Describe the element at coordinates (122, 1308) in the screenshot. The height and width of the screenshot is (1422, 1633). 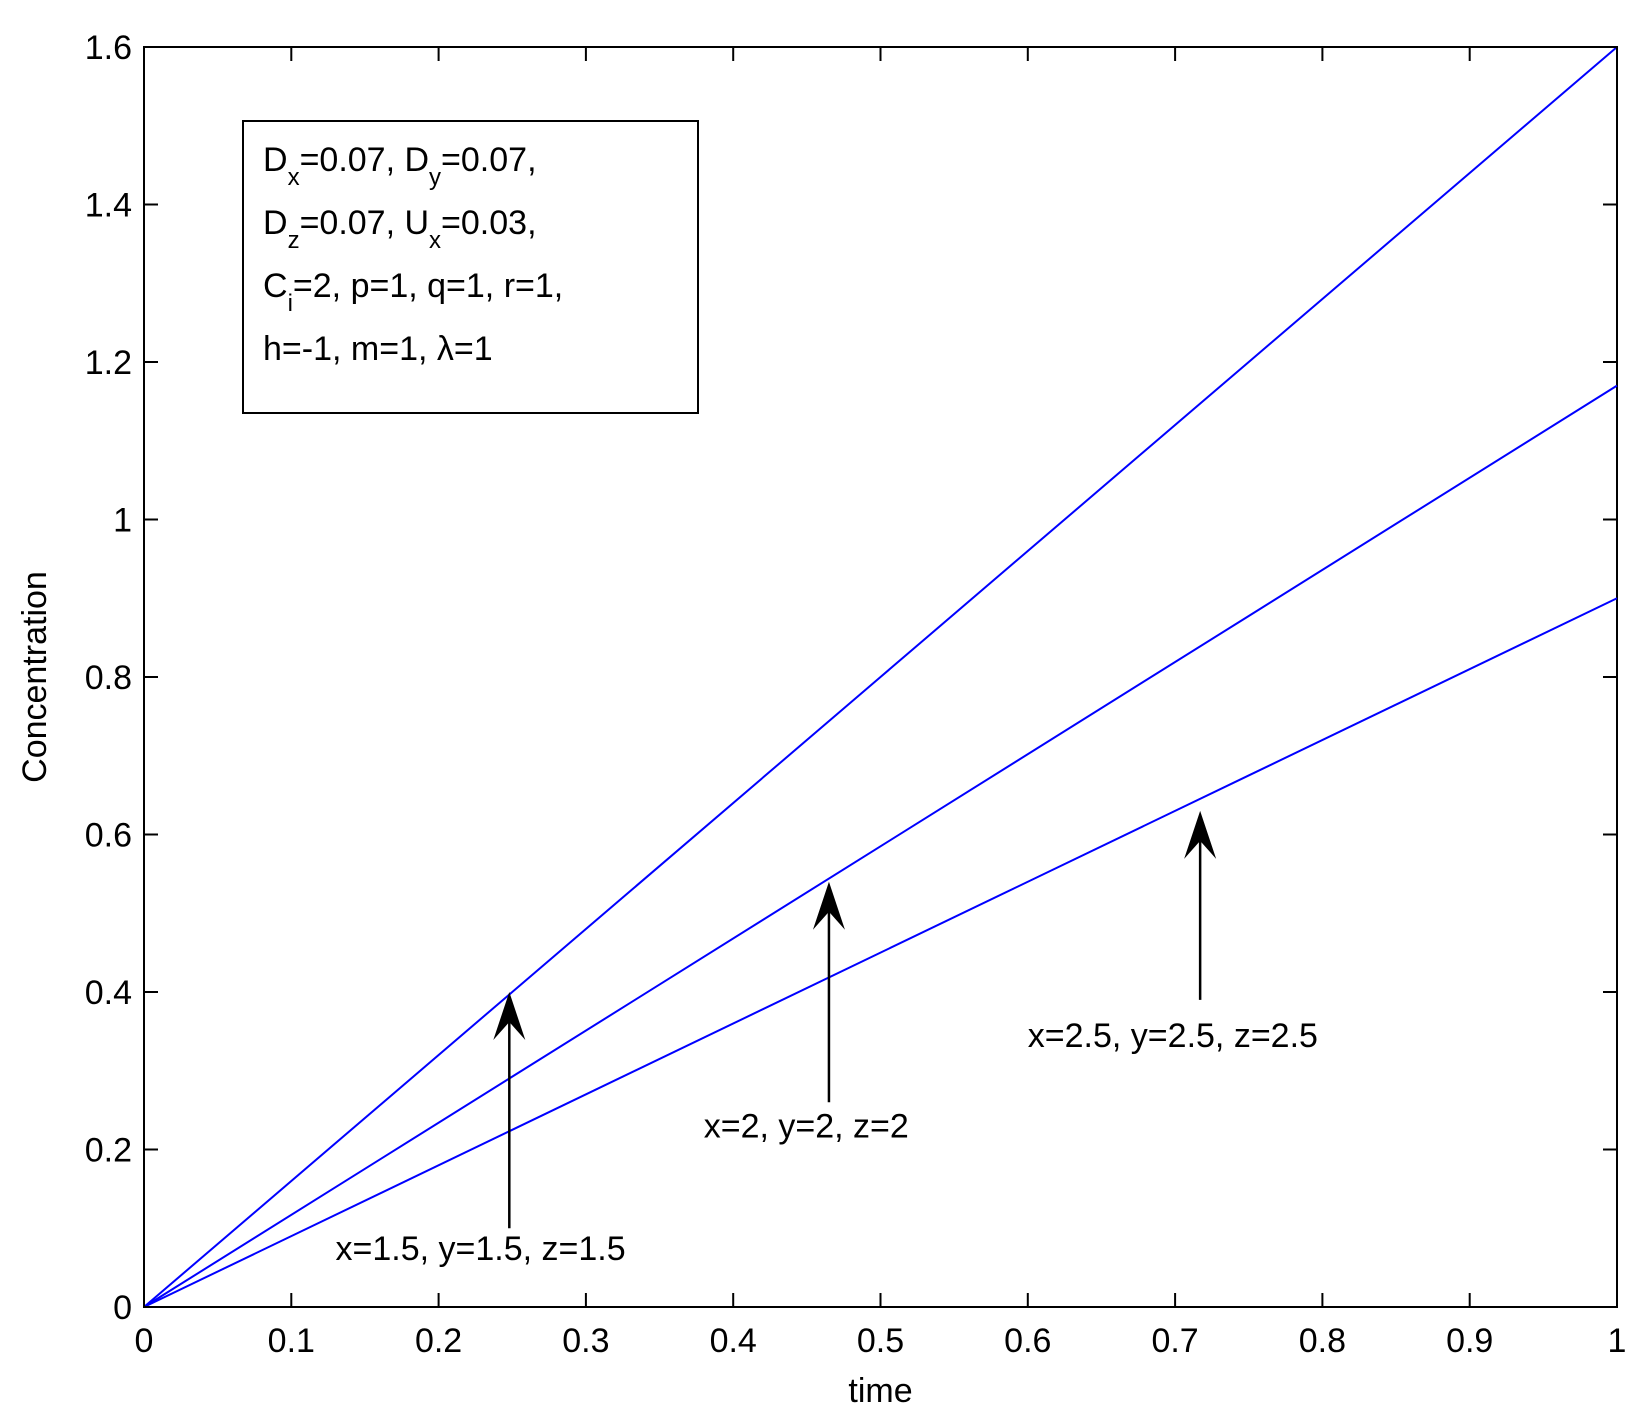
I see `y-tick-label: 0` at that location.